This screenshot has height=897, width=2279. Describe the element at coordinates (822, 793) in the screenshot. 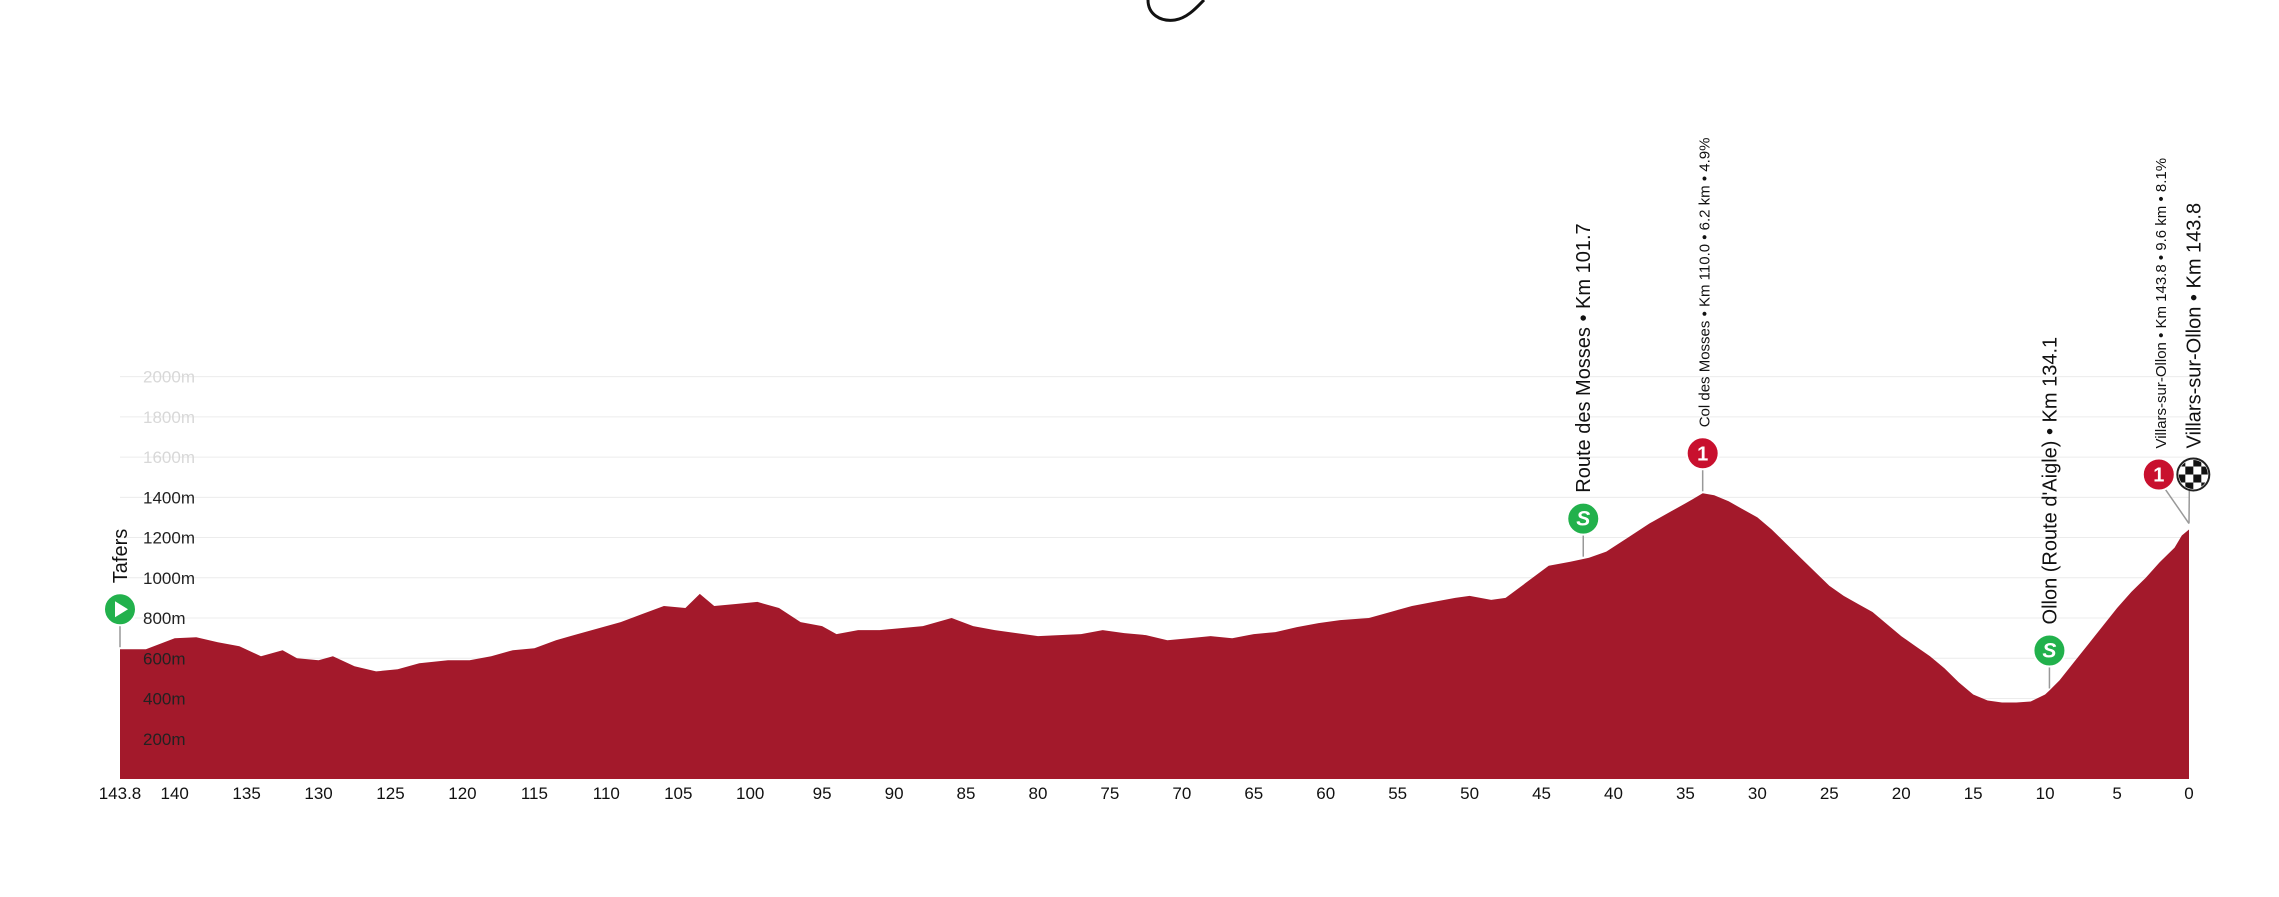

I see `x-tick-label: 95` at that location.